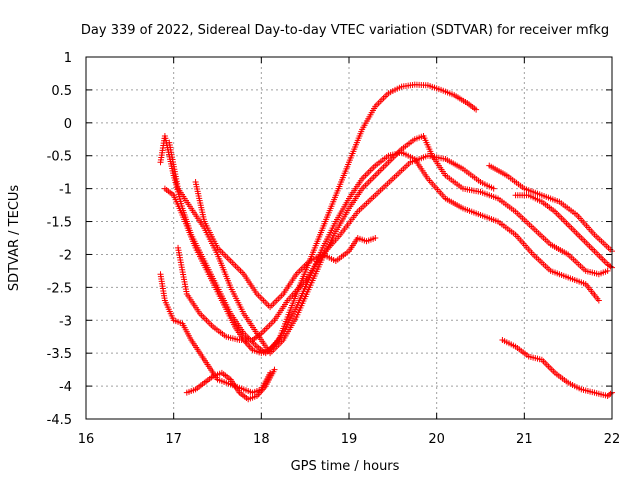 The image size is (640, 480). What do you see at coordinates (230, 384) in the screenshot?
I see `series-track-f` at bounding box center [230, 384].